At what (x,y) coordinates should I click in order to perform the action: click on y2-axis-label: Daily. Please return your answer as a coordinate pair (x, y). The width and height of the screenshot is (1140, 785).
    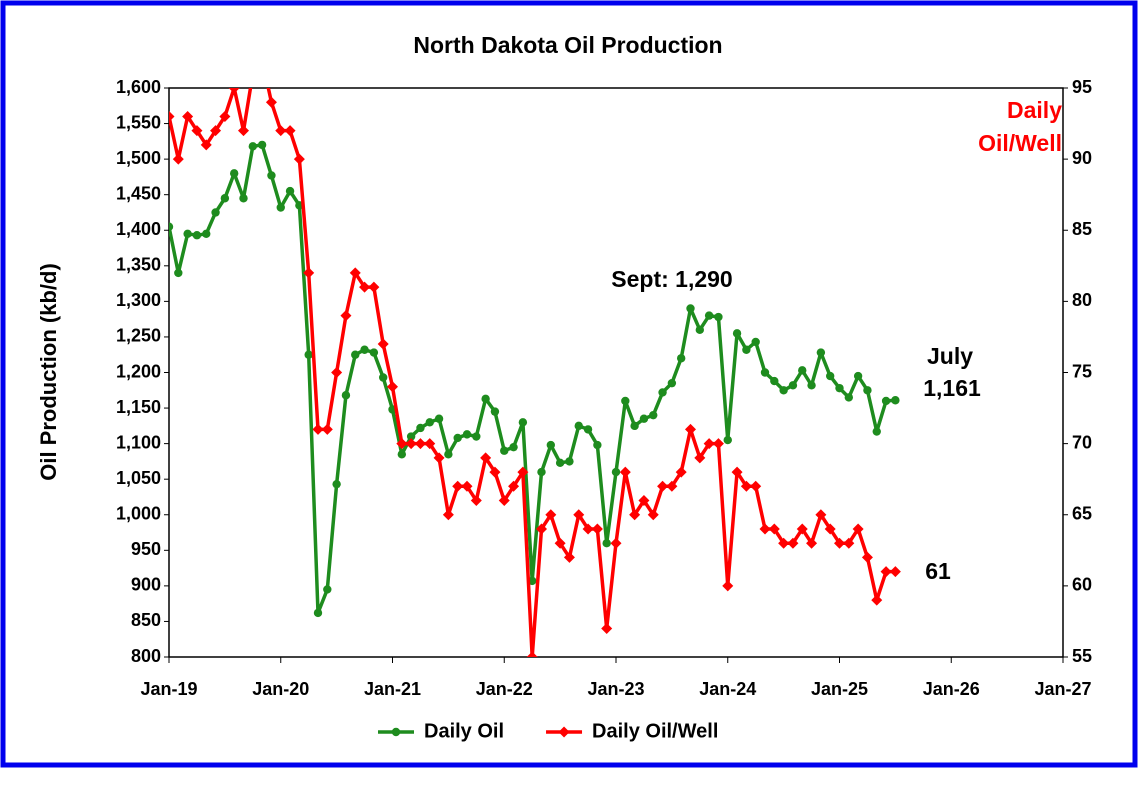
    Looking at the image, I should click on (1034, 110).